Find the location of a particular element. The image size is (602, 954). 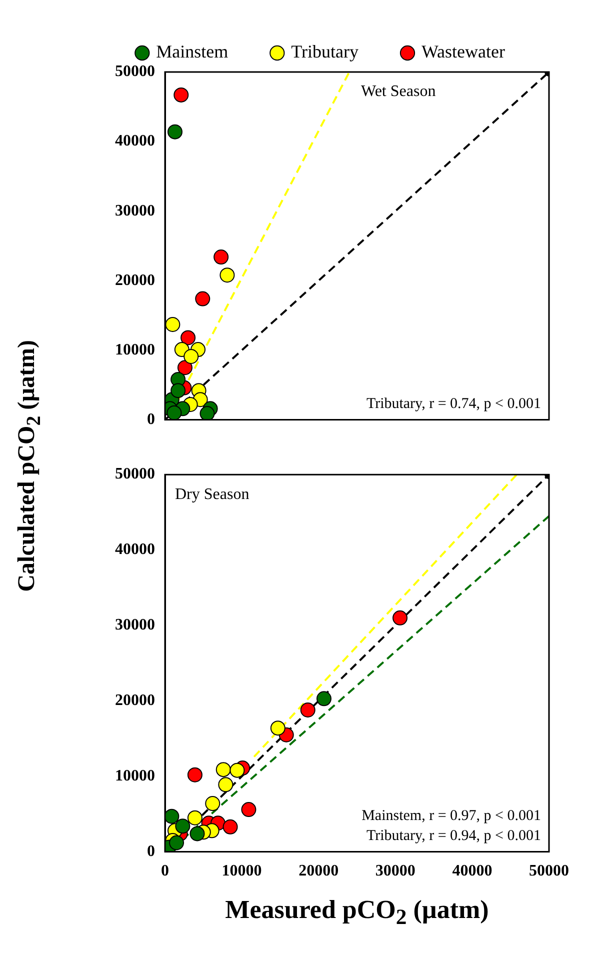

x-tick-label: 30000 is located at coordinates (395, 871).